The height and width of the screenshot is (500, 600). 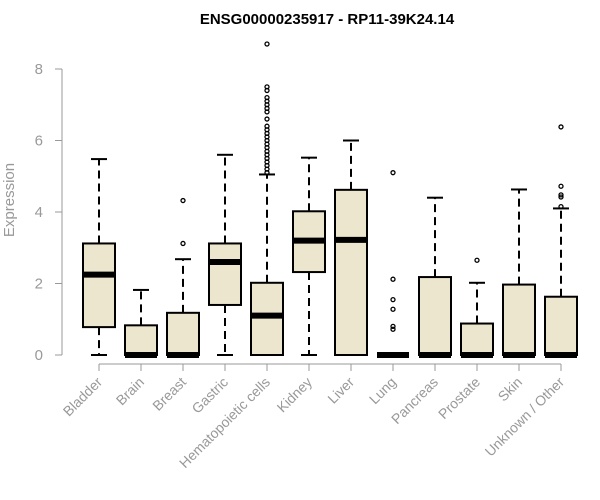 What do you see at coordinates (327, 19) in the screenshot?
I see `chart-title: ENSG00000235917 - RP11-39K24.14` at bounding box center [327, 19].